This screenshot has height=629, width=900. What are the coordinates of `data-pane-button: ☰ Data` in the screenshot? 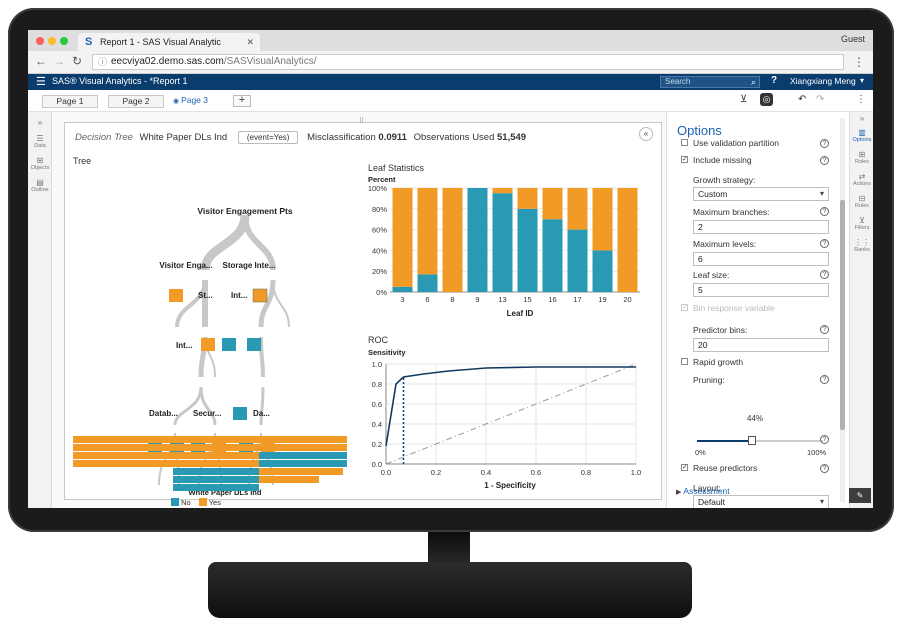 It's located at (40, 141).